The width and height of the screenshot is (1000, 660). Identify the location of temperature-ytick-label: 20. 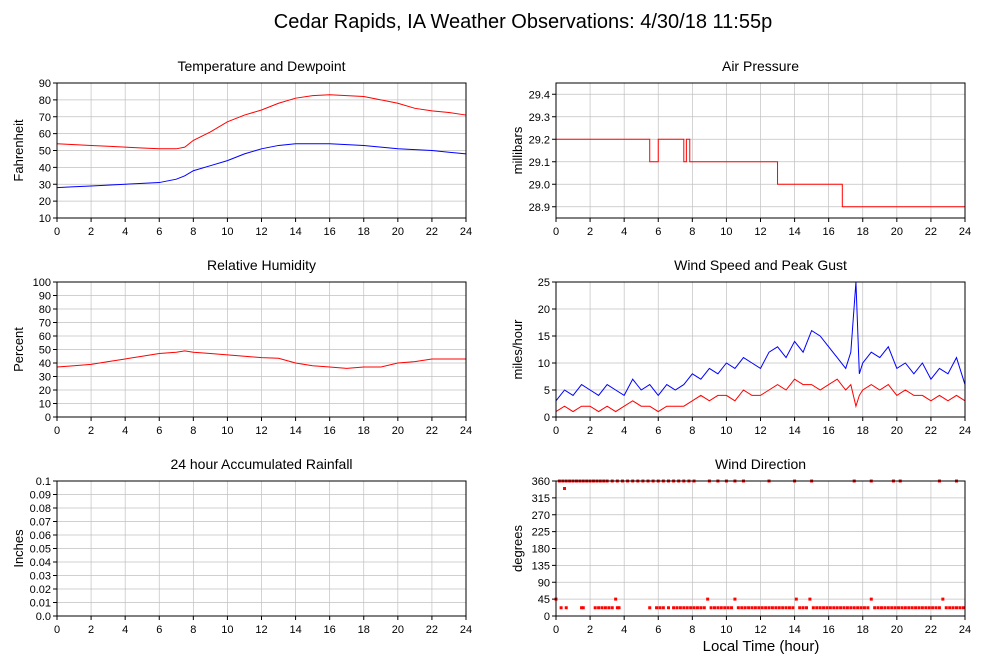
(45, 202).